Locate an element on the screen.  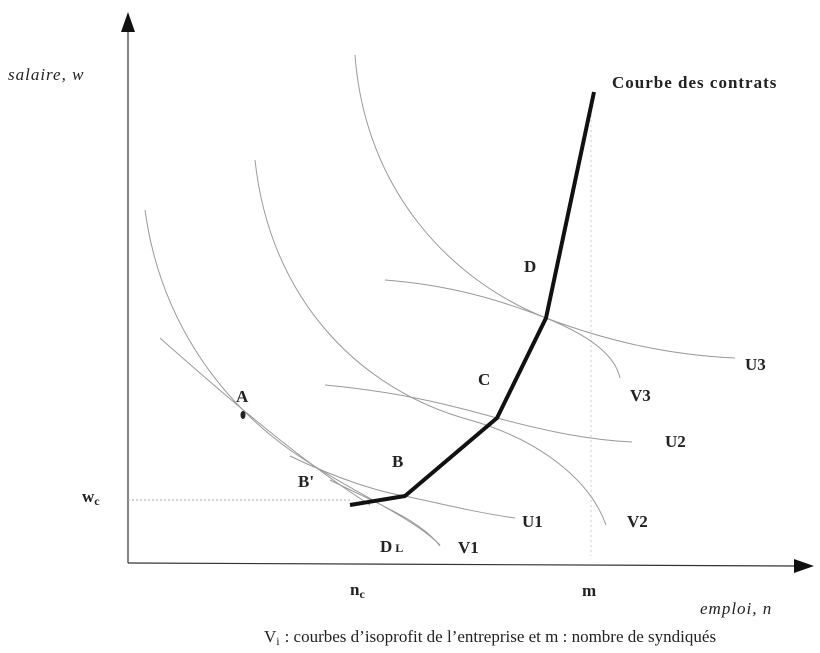
point-b: B is located at coordinates (397, 461).